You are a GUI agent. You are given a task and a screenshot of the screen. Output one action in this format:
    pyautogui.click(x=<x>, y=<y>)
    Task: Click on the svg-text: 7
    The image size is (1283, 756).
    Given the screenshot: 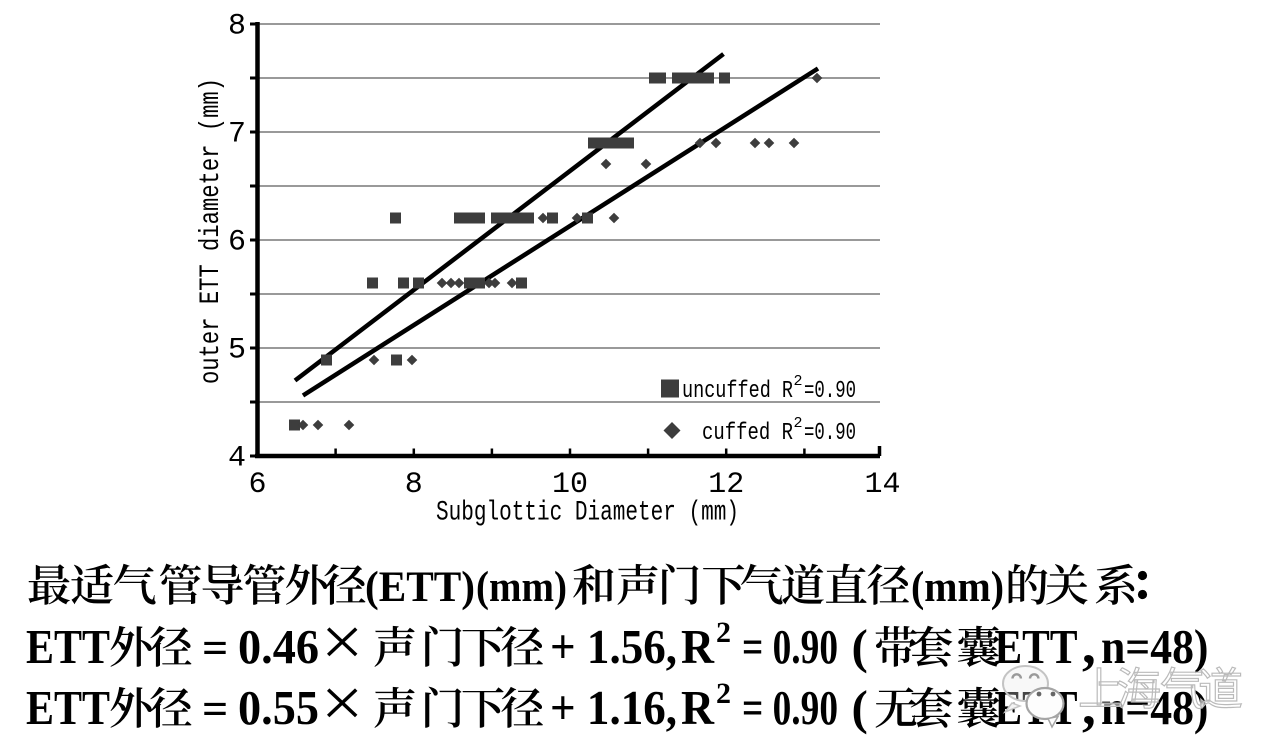 What is the action you would take?
    pyautogui.click(x=237, y=135)
    